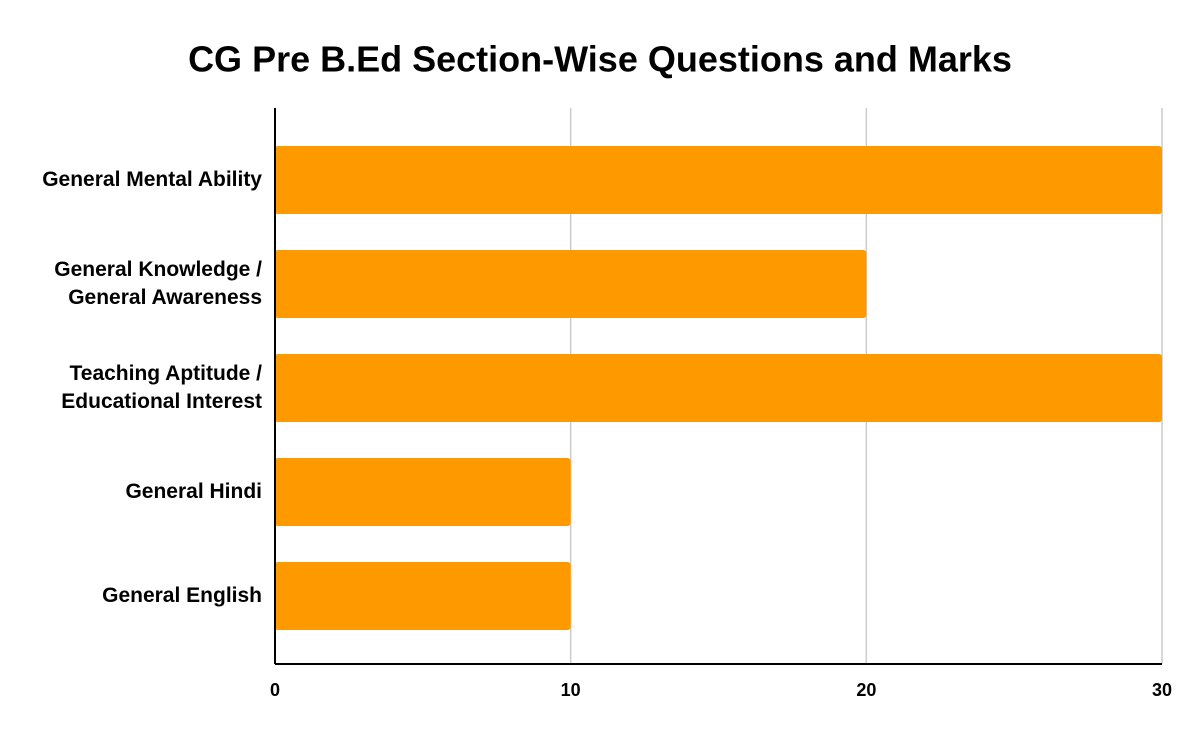 The image size is (1200, 742). Describe the element at coordinates (182, 595) in the screenshot. I see `y-tick-label: General English` at that location.